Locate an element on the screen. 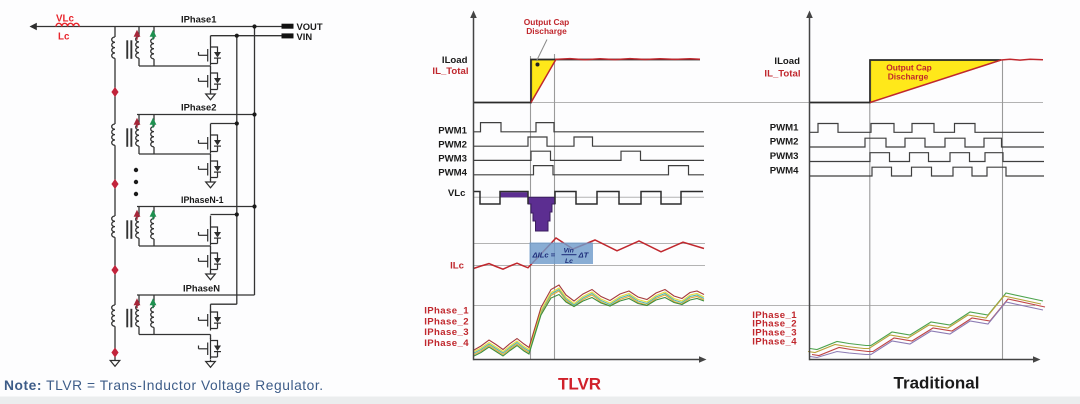 This screenshot has width=1080, height=404. svg-text: IPhase2 is located at coordinates (198, 107).